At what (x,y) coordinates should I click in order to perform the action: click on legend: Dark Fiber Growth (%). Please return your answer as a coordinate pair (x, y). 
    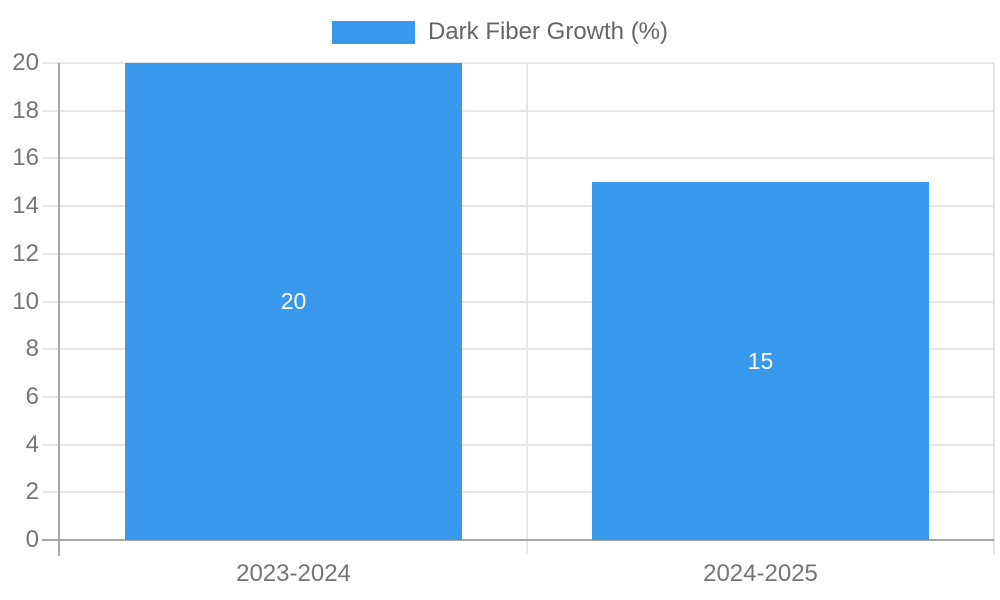
    Looking at the image, I should click on (500, 32).